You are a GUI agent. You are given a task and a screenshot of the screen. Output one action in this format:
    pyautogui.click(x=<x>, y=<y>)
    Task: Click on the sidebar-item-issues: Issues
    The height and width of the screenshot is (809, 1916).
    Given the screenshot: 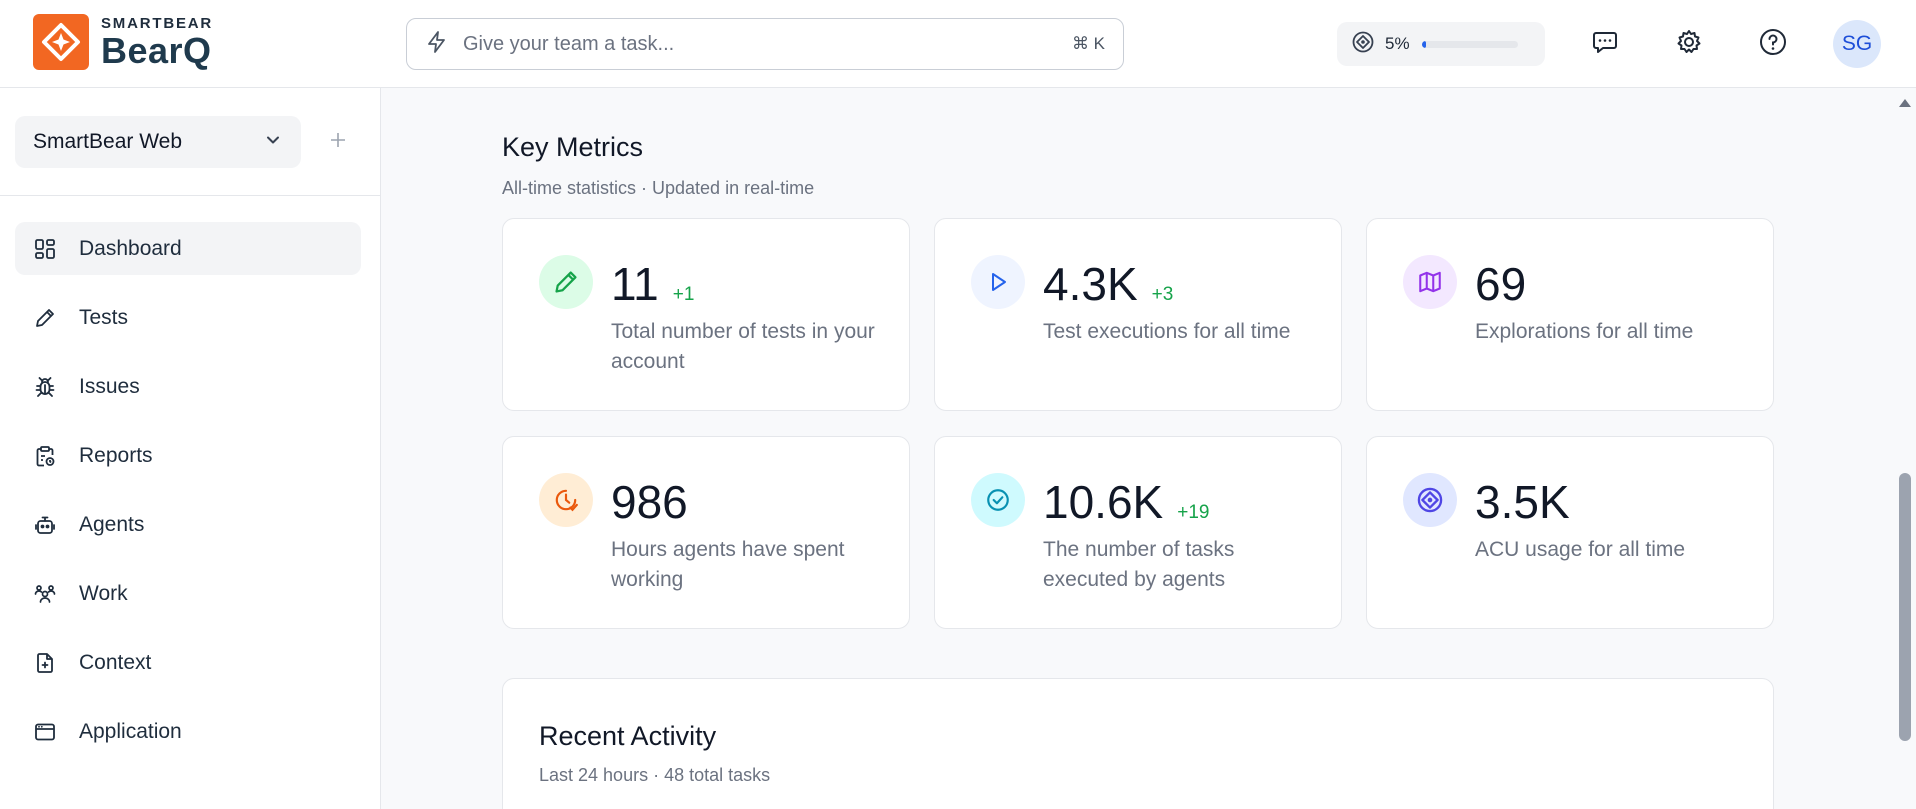 What is the action you would take?
    pyautogui.click(x=188, y=386)
    